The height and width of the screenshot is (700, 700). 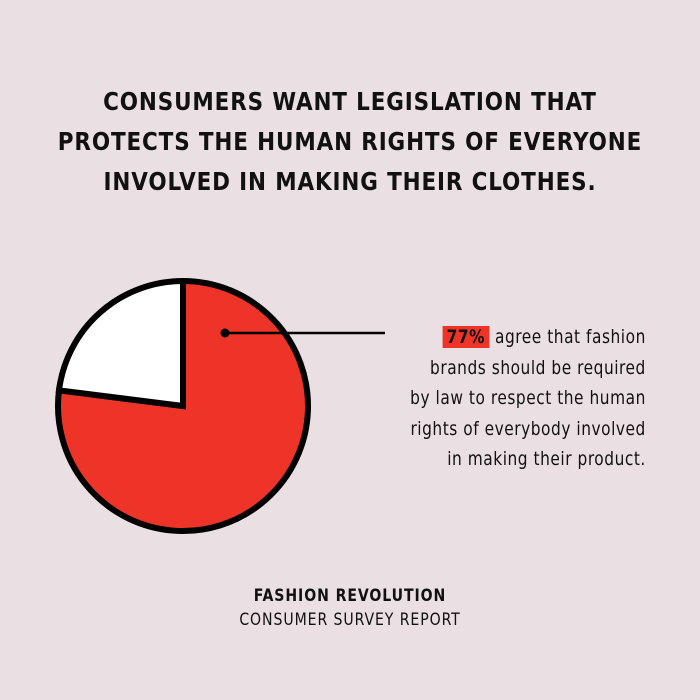 I want to click on headline-line: CONSUMERS WANT LEGISLATION THAT, so click(x=350, y=101).